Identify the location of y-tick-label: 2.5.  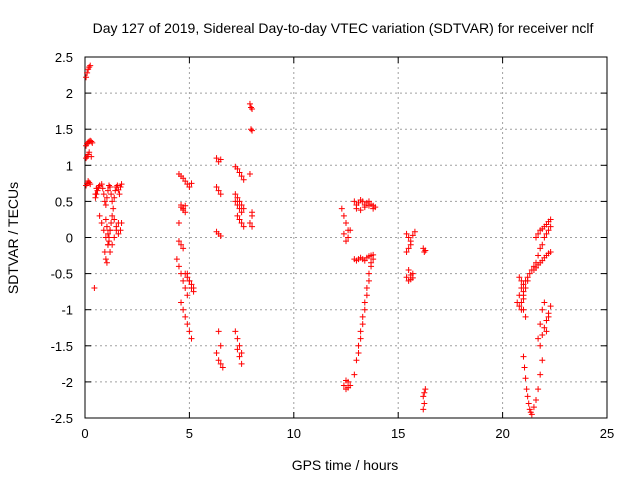
(64, 57).